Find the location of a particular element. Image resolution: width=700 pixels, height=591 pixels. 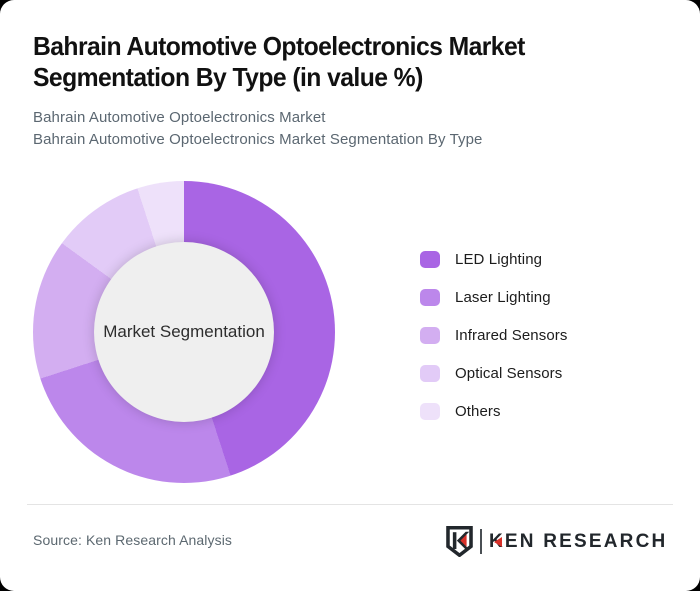

ken-research-logo: KEN RESEARCH is located at coordinates (556, 541).